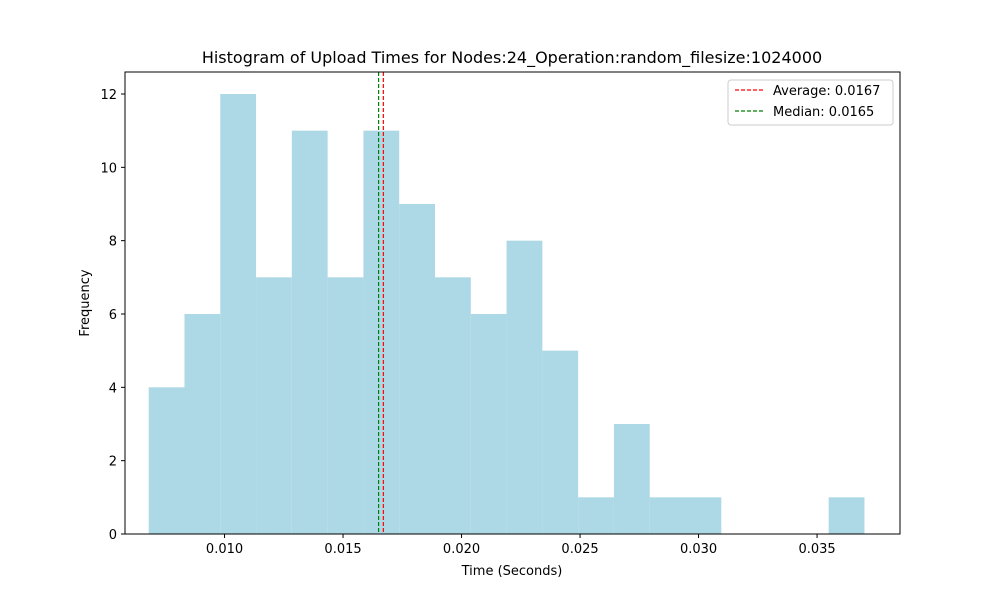  Describe the element at coordinates (826, 91) in the screenshot. I see `legend-label: Average: 0.0167` at that location.